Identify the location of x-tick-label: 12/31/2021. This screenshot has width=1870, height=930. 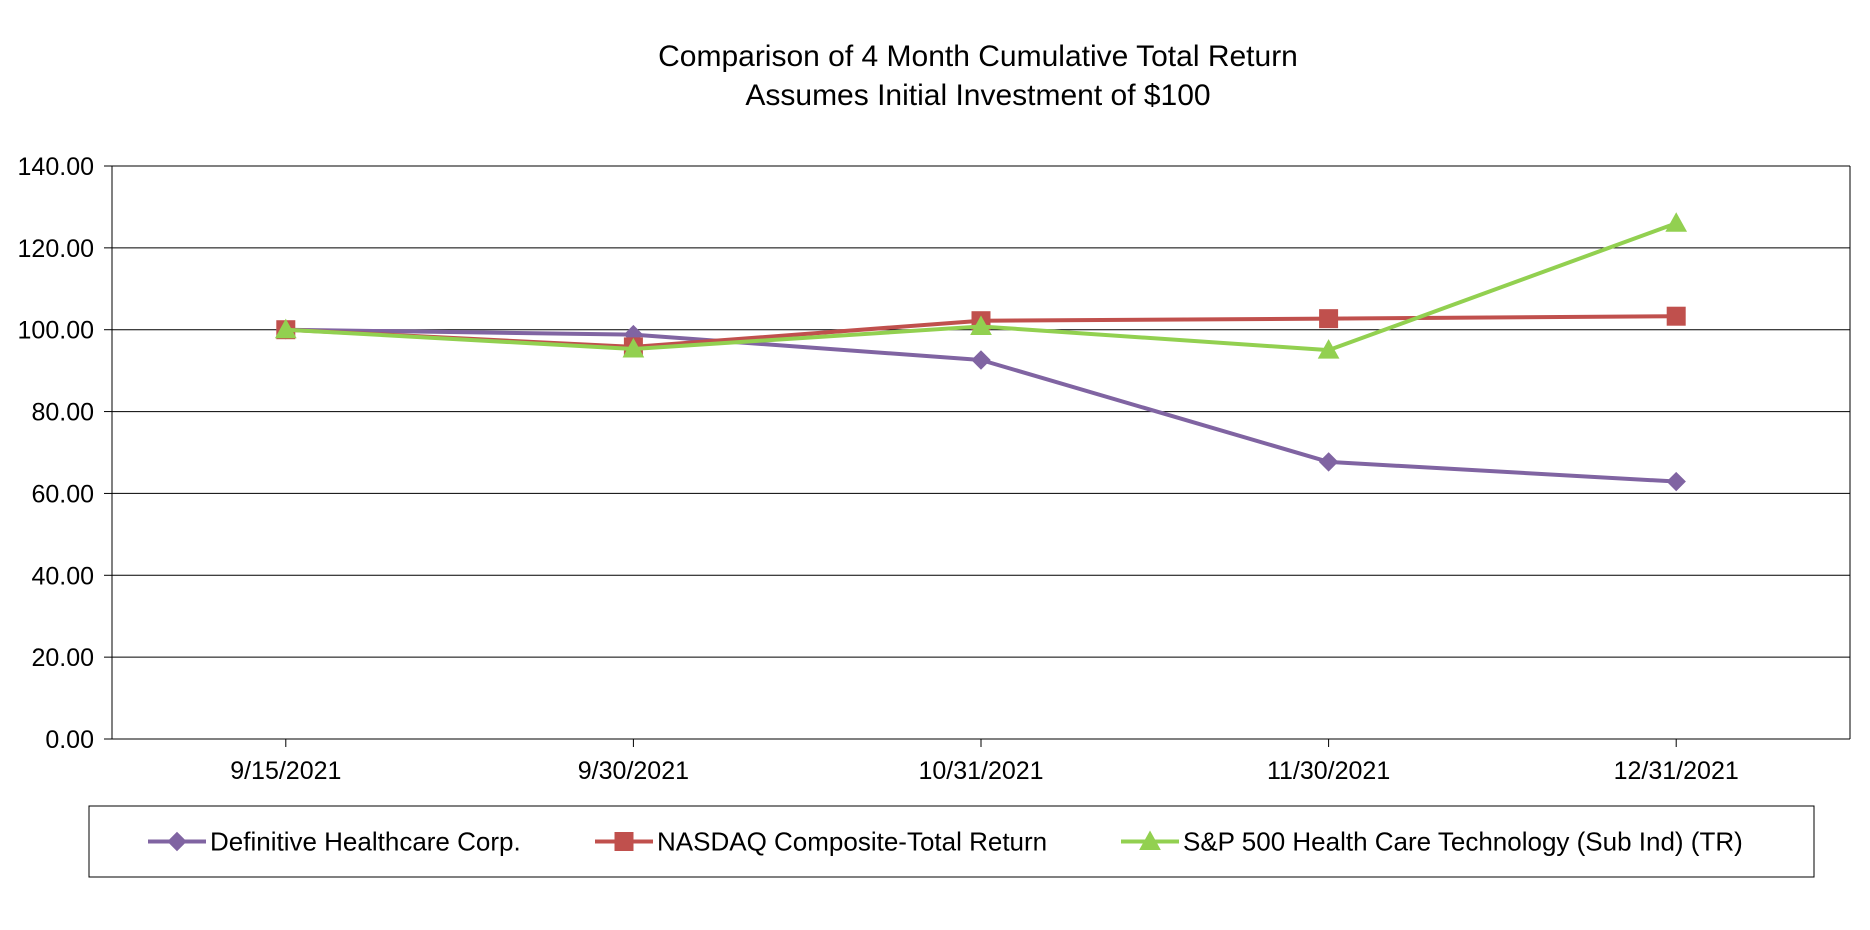
(1676, 771).